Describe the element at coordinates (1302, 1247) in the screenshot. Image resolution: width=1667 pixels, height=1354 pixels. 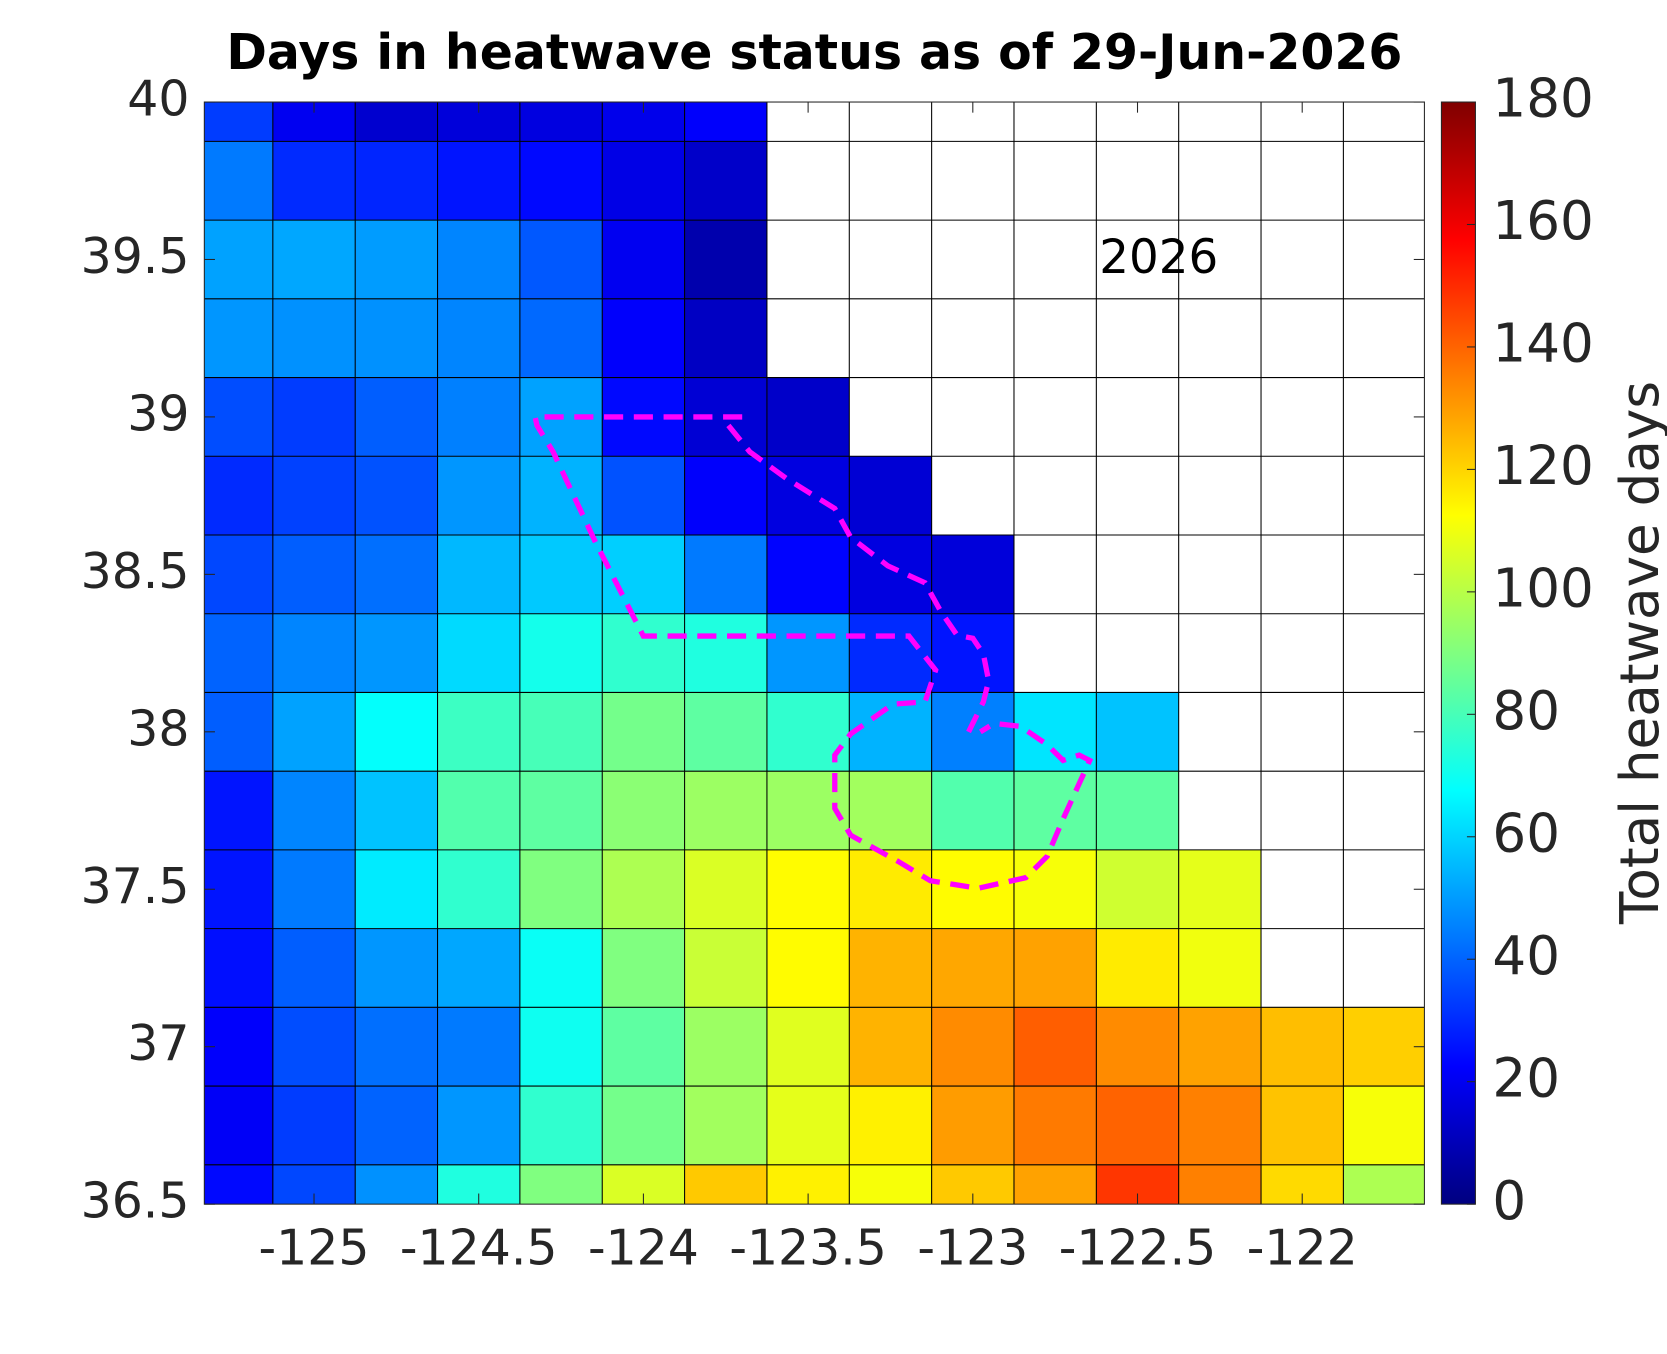
I see `x-tick-label: -122` at that location.